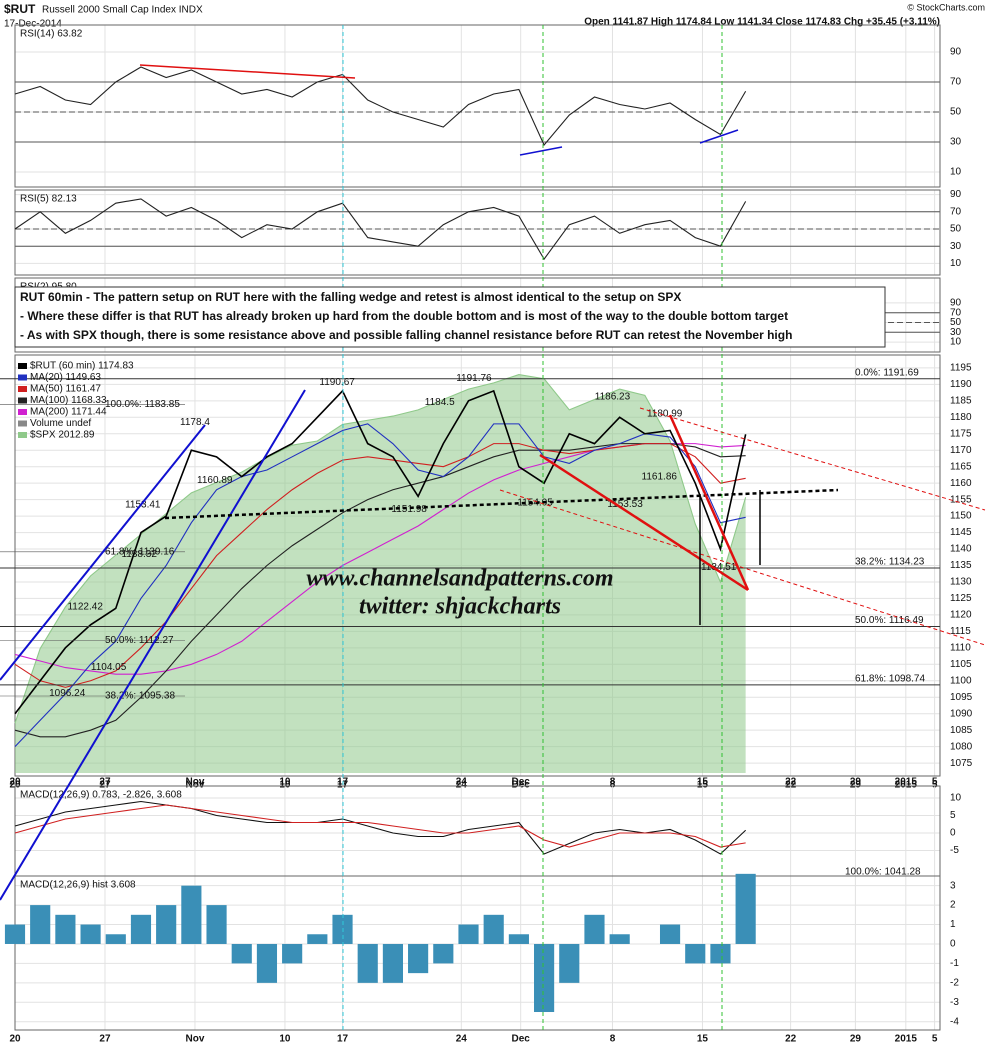  Describe the element at coordinates (665, 414) in the screenshot. I see `price-label: 1180.99` at that location.